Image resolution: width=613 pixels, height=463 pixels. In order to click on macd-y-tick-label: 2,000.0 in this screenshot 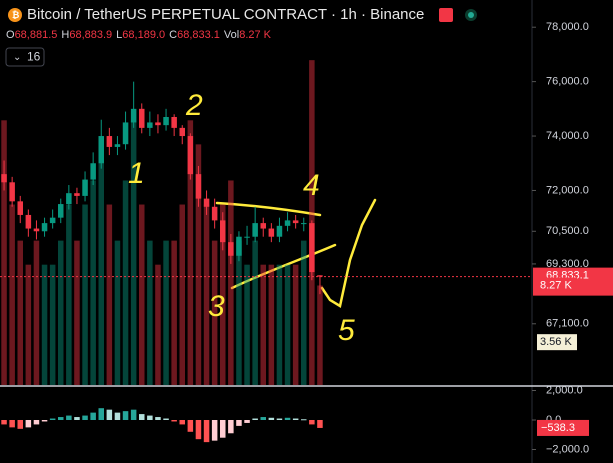, I will do `click(564, 390)`.